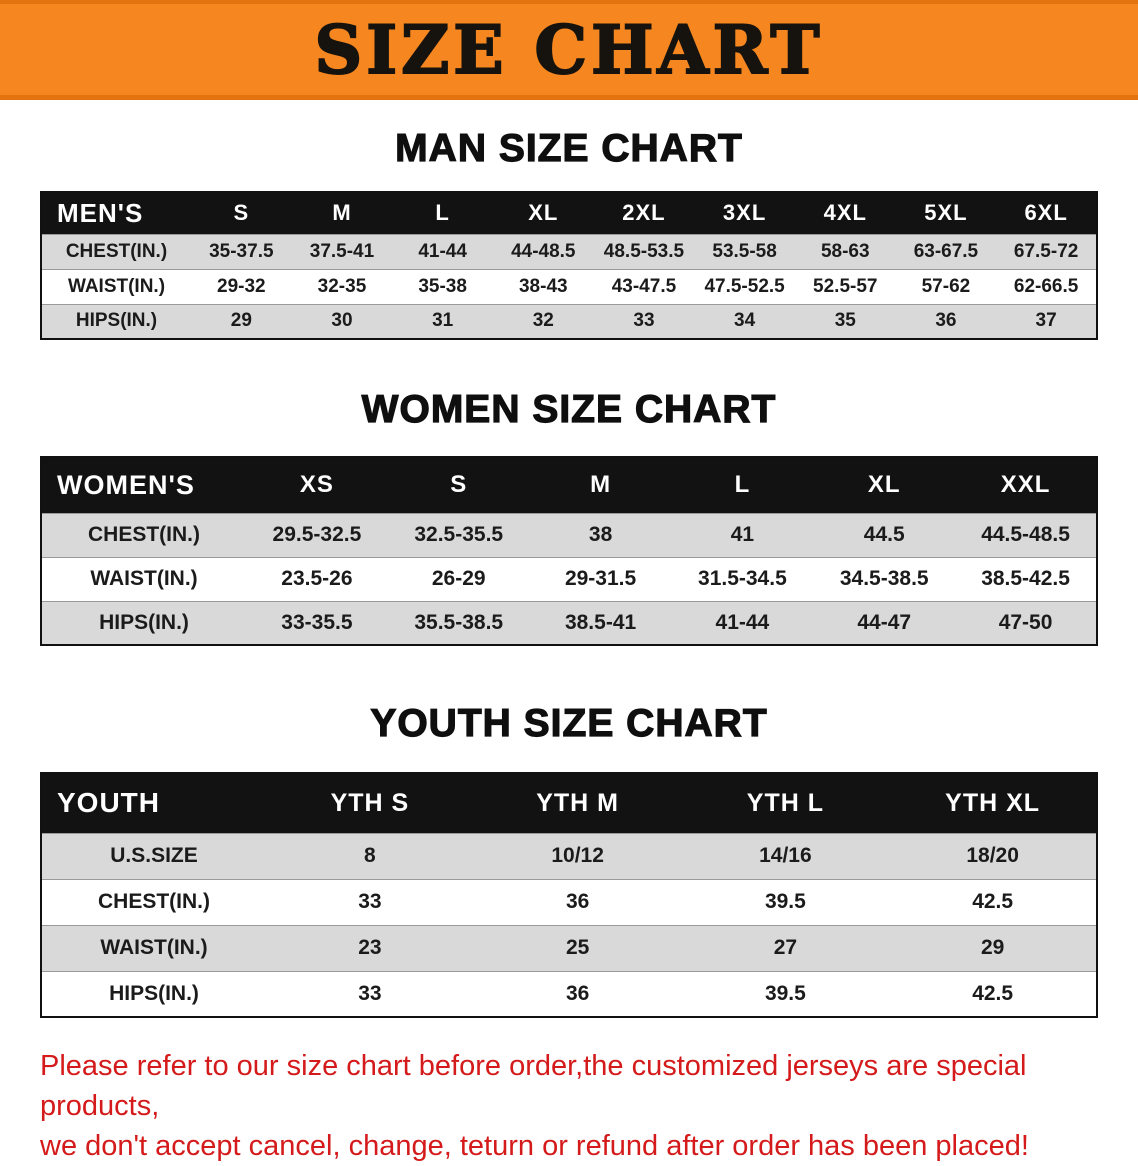 Image resolution: width=1138 pixels, height=1166 pixels. Describe the element at coordinates (1025, 622) in the screenshot. I see `measurement-value: 47-50` at that location.